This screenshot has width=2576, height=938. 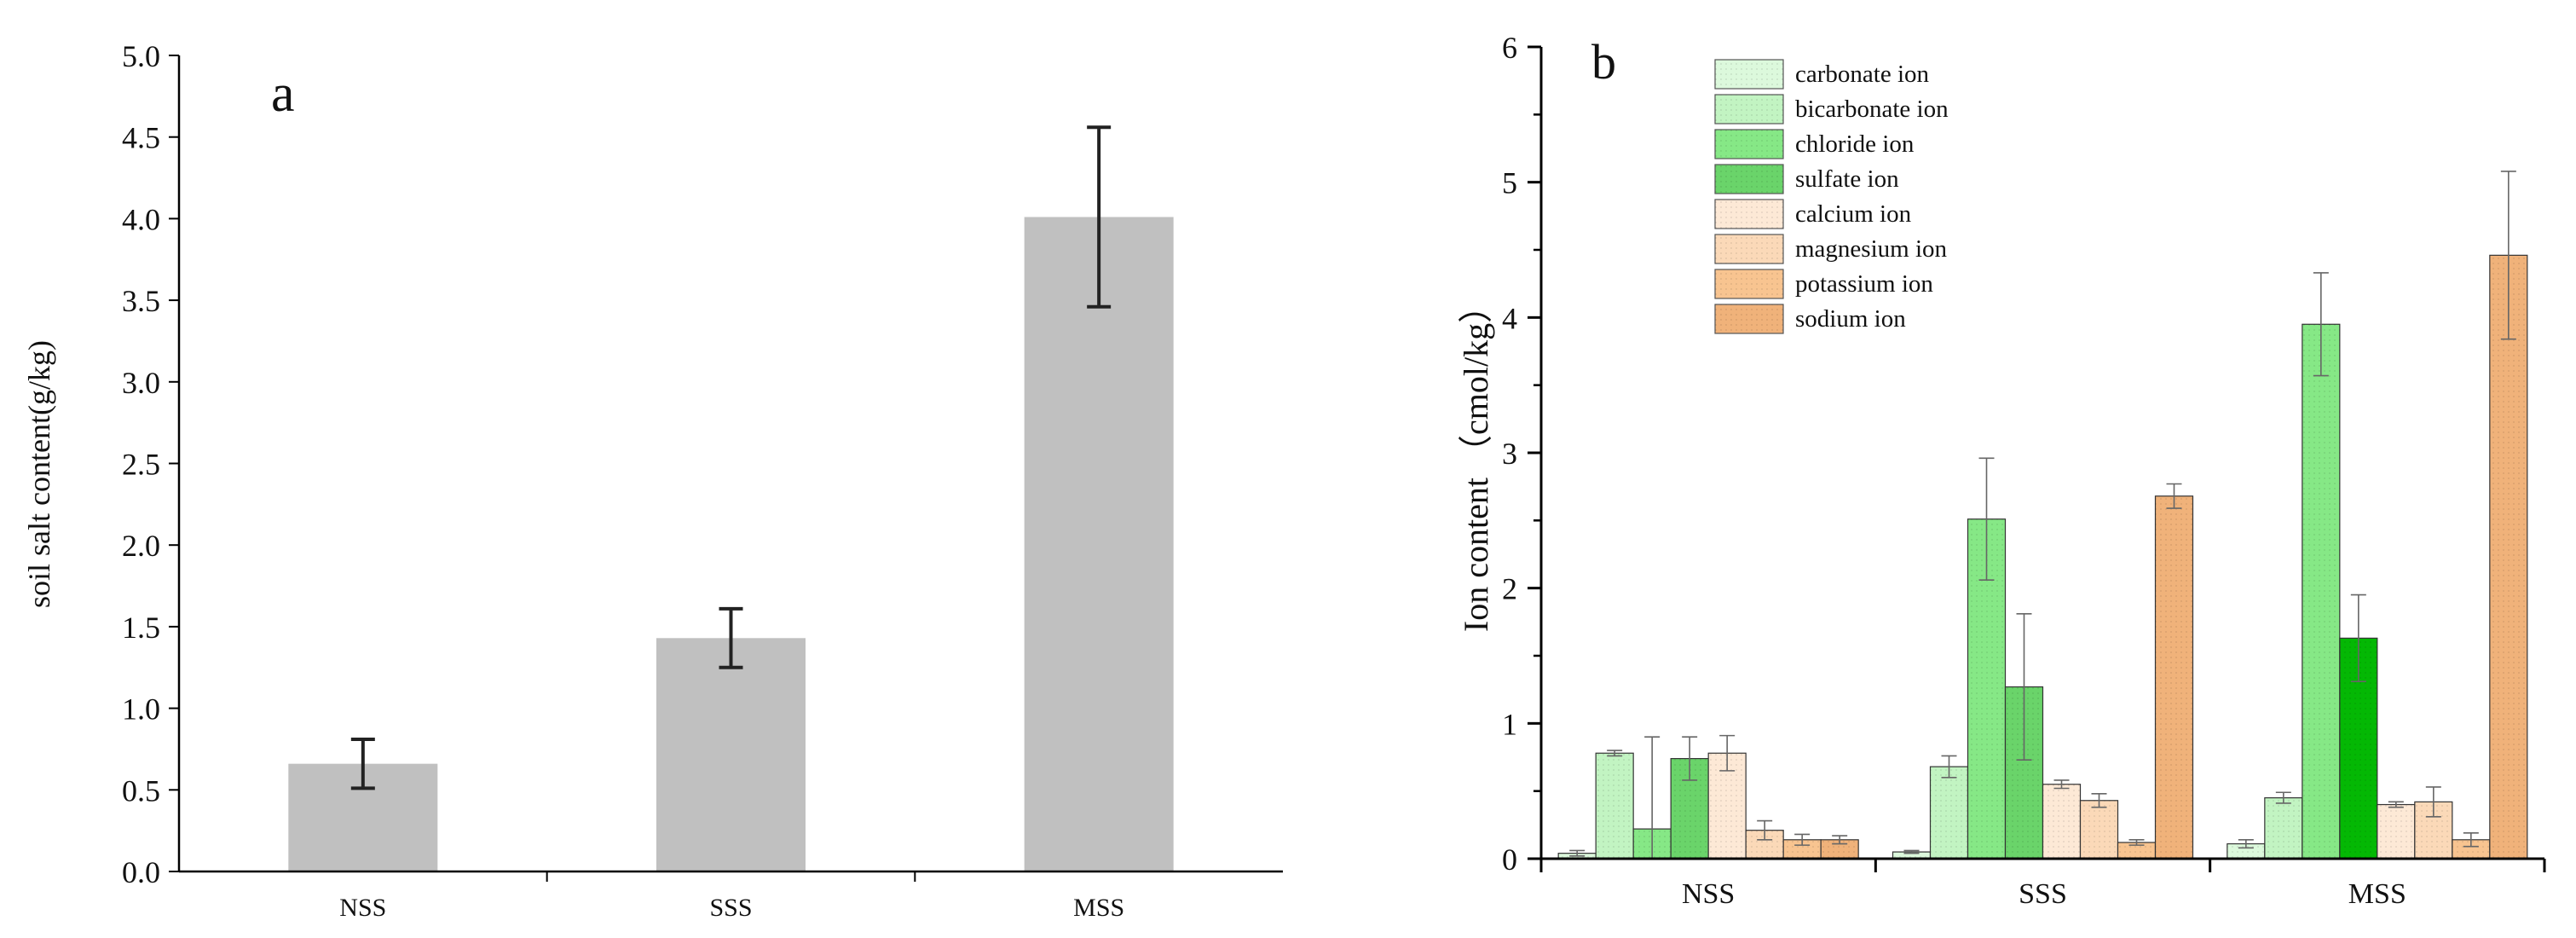 What do you see at coordinates (2508, 255) in the screenshot?
I see `error-bar-sodium-ion-mss` at bounding box center [2508, 255].